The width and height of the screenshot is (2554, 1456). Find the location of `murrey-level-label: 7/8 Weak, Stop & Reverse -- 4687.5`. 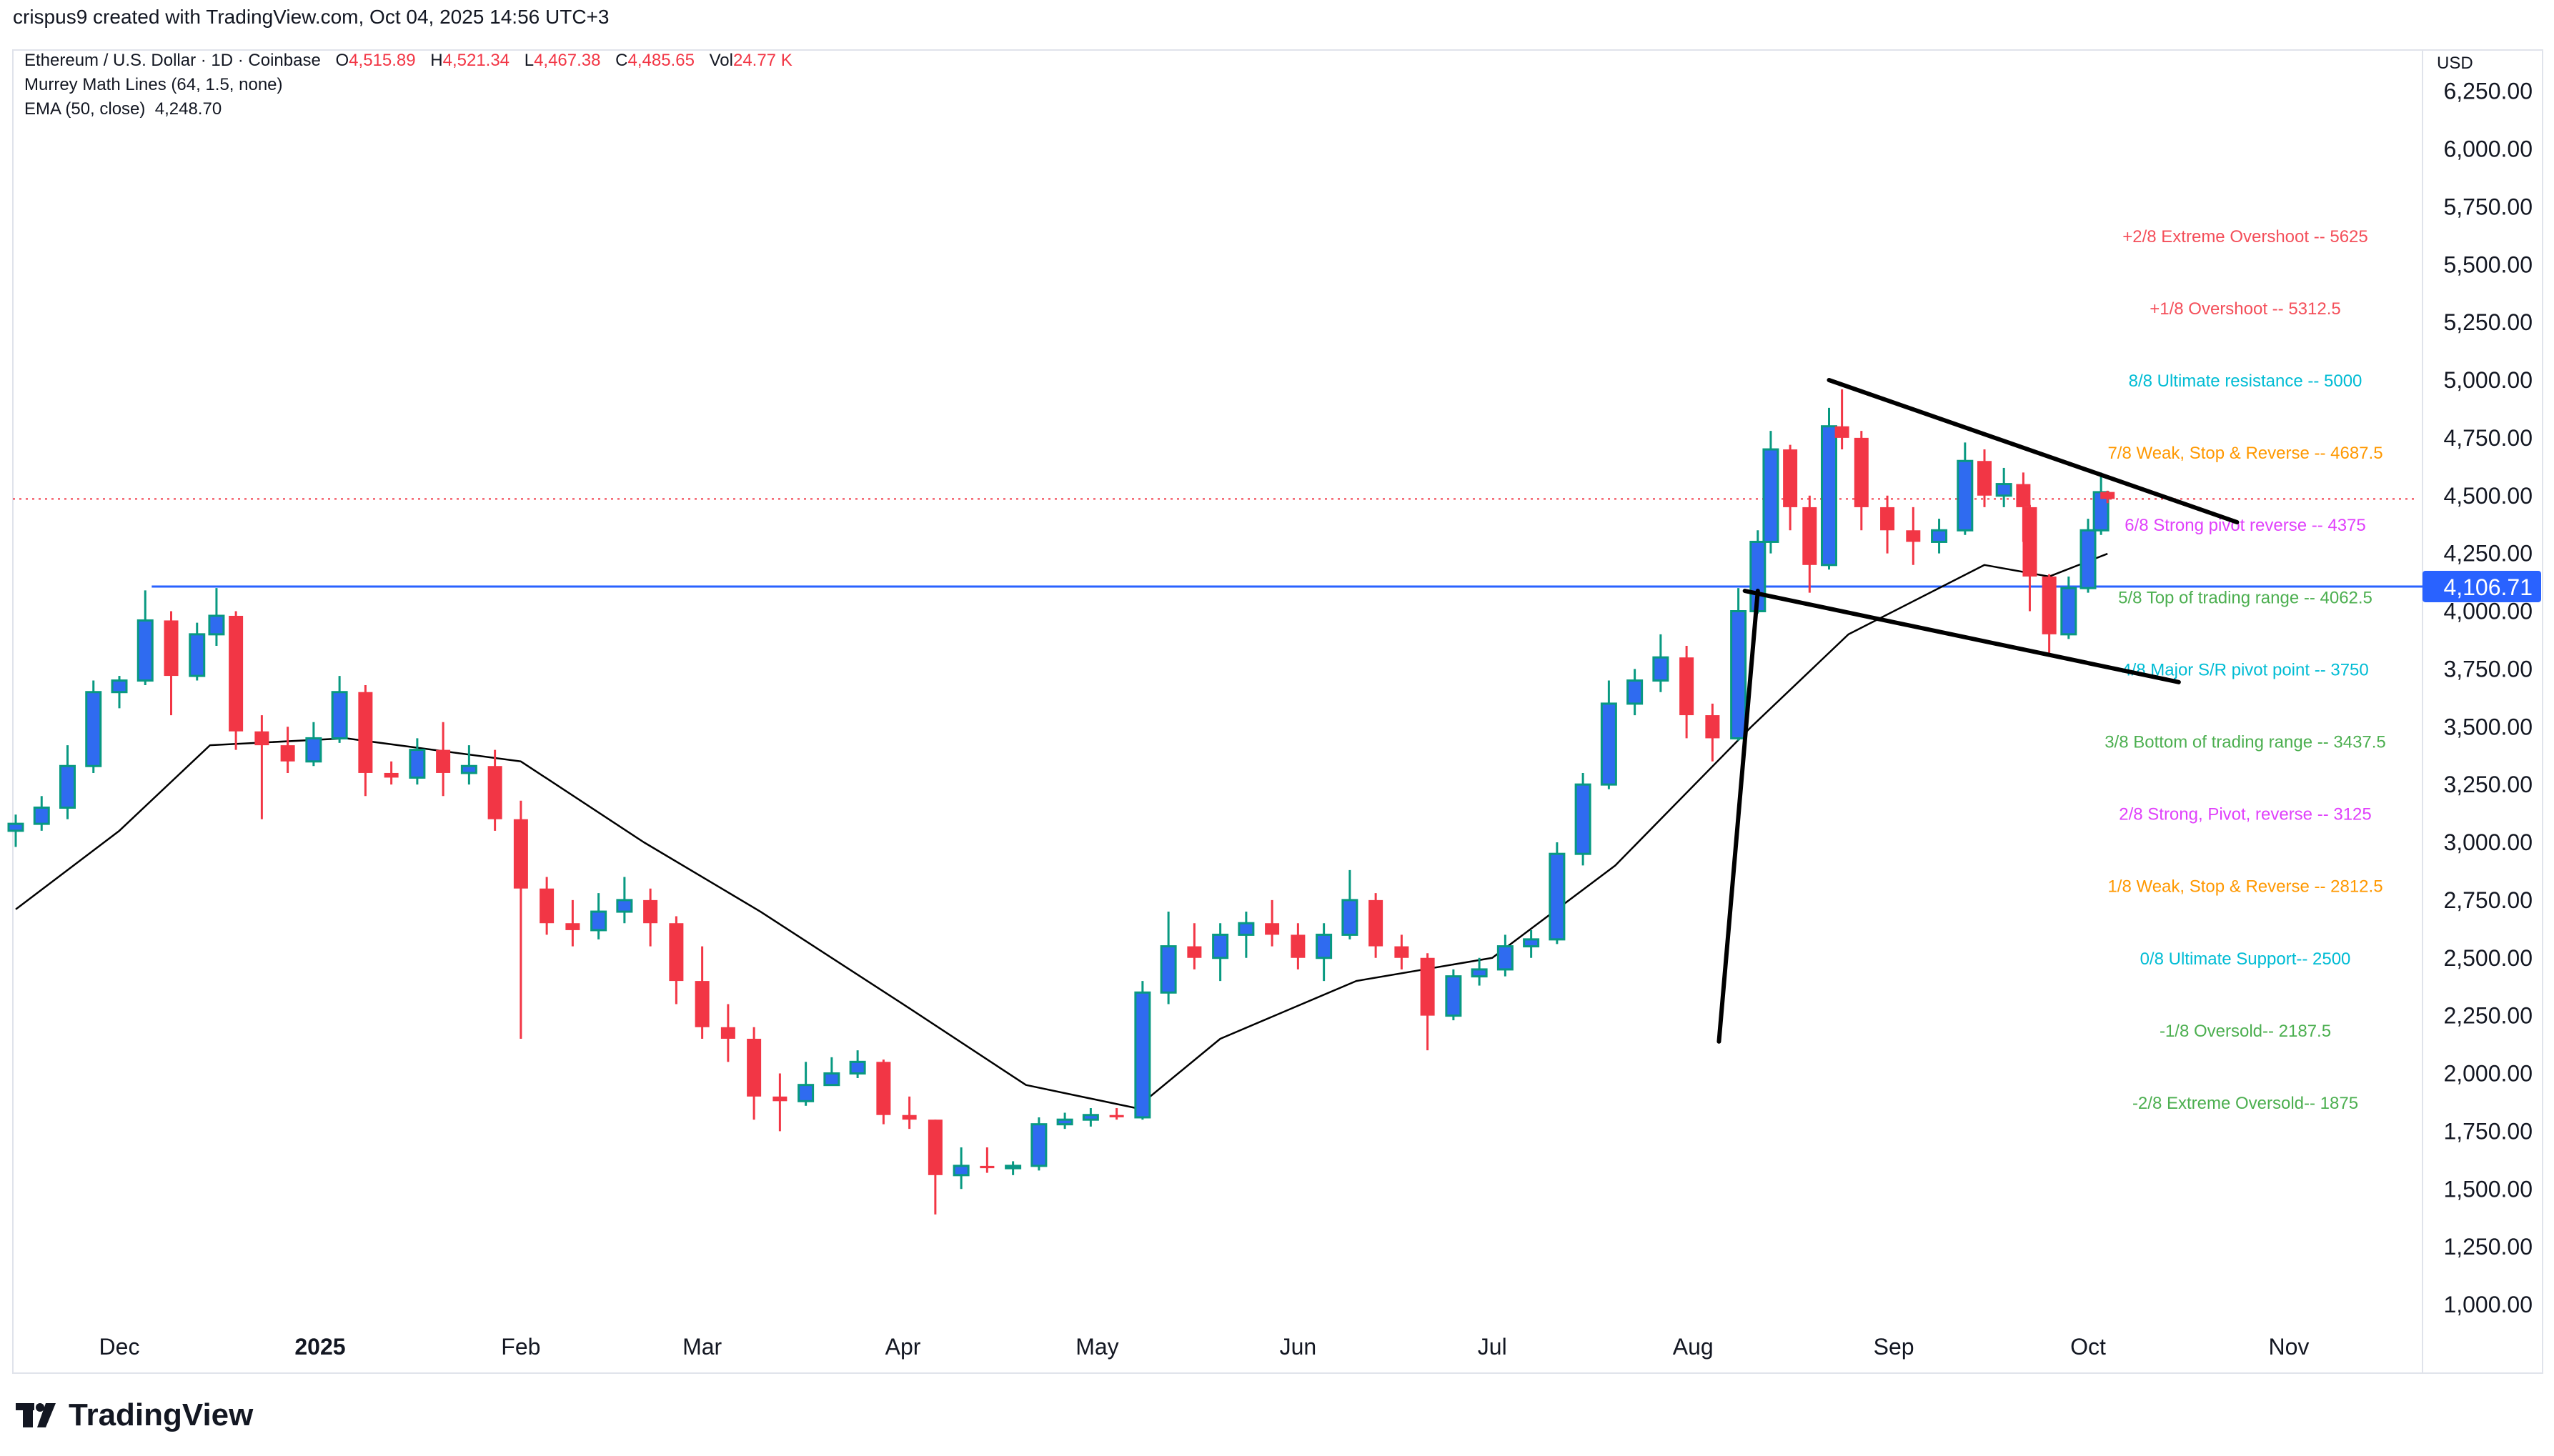

murrey-level-label: 7/8 Weak, Stop & Reverse -- 4687.5 is located at coordinates (2244, 453).